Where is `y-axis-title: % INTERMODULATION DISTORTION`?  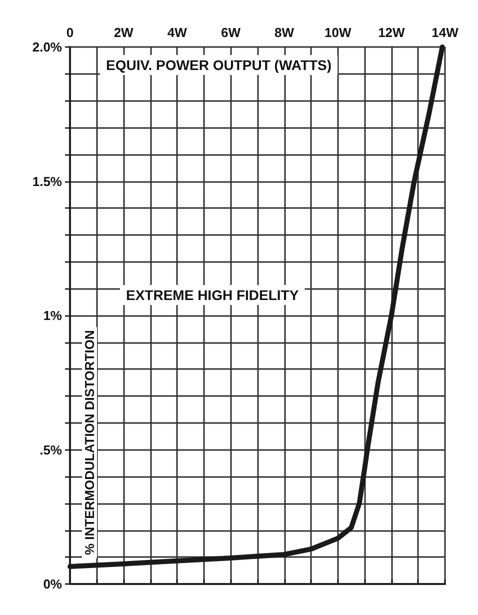 y-axis-title: % INTERMODULATION DISTORTION is located at coordinates (89, 442).